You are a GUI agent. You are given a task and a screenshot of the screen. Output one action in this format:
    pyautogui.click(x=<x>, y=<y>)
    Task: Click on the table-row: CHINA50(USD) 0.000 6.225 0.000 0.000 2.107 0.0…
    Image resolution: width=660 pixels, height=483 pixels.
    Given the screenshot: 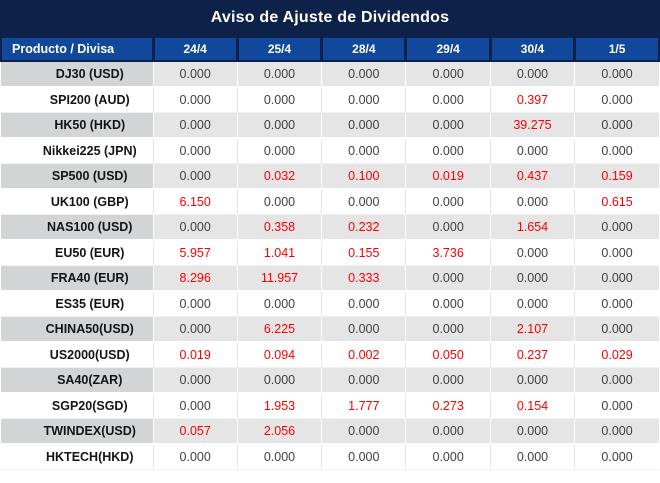 What is the action you would take?
    pyautogui.click(x=330, y=329)
    